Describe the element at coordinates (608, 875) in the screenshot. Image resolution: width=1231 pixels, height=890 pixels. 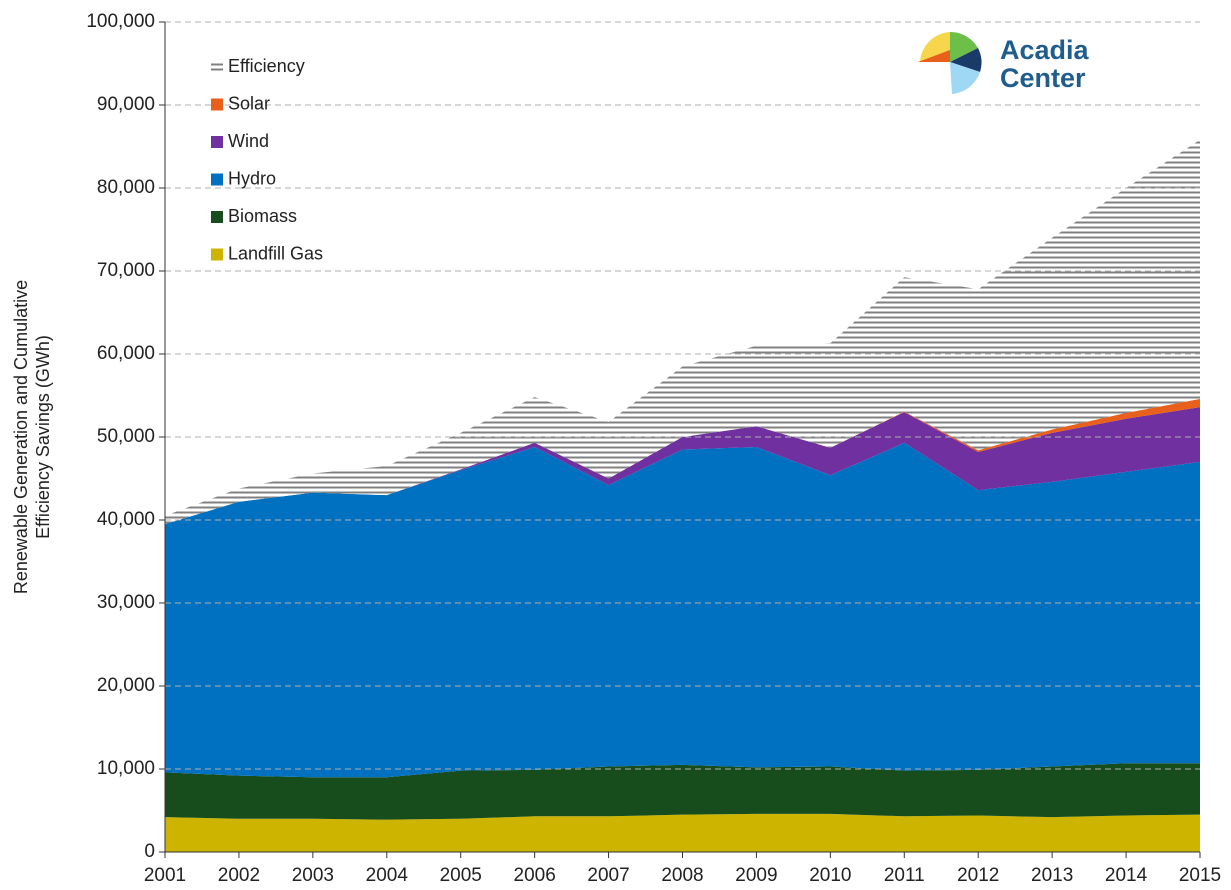
I see `x-tick-label: 2007` at that location.